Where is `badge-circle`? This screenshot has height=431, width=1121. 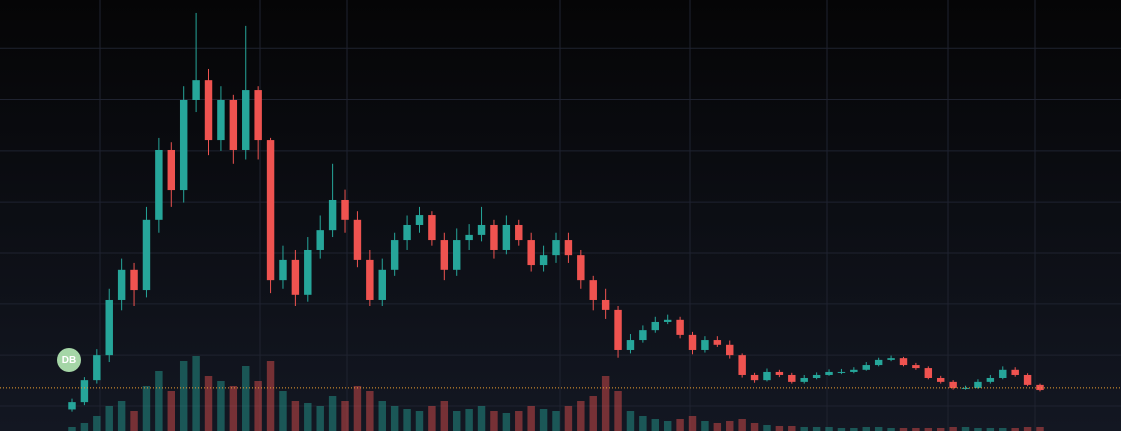
badge-circle is located at coordinates (69, 360).